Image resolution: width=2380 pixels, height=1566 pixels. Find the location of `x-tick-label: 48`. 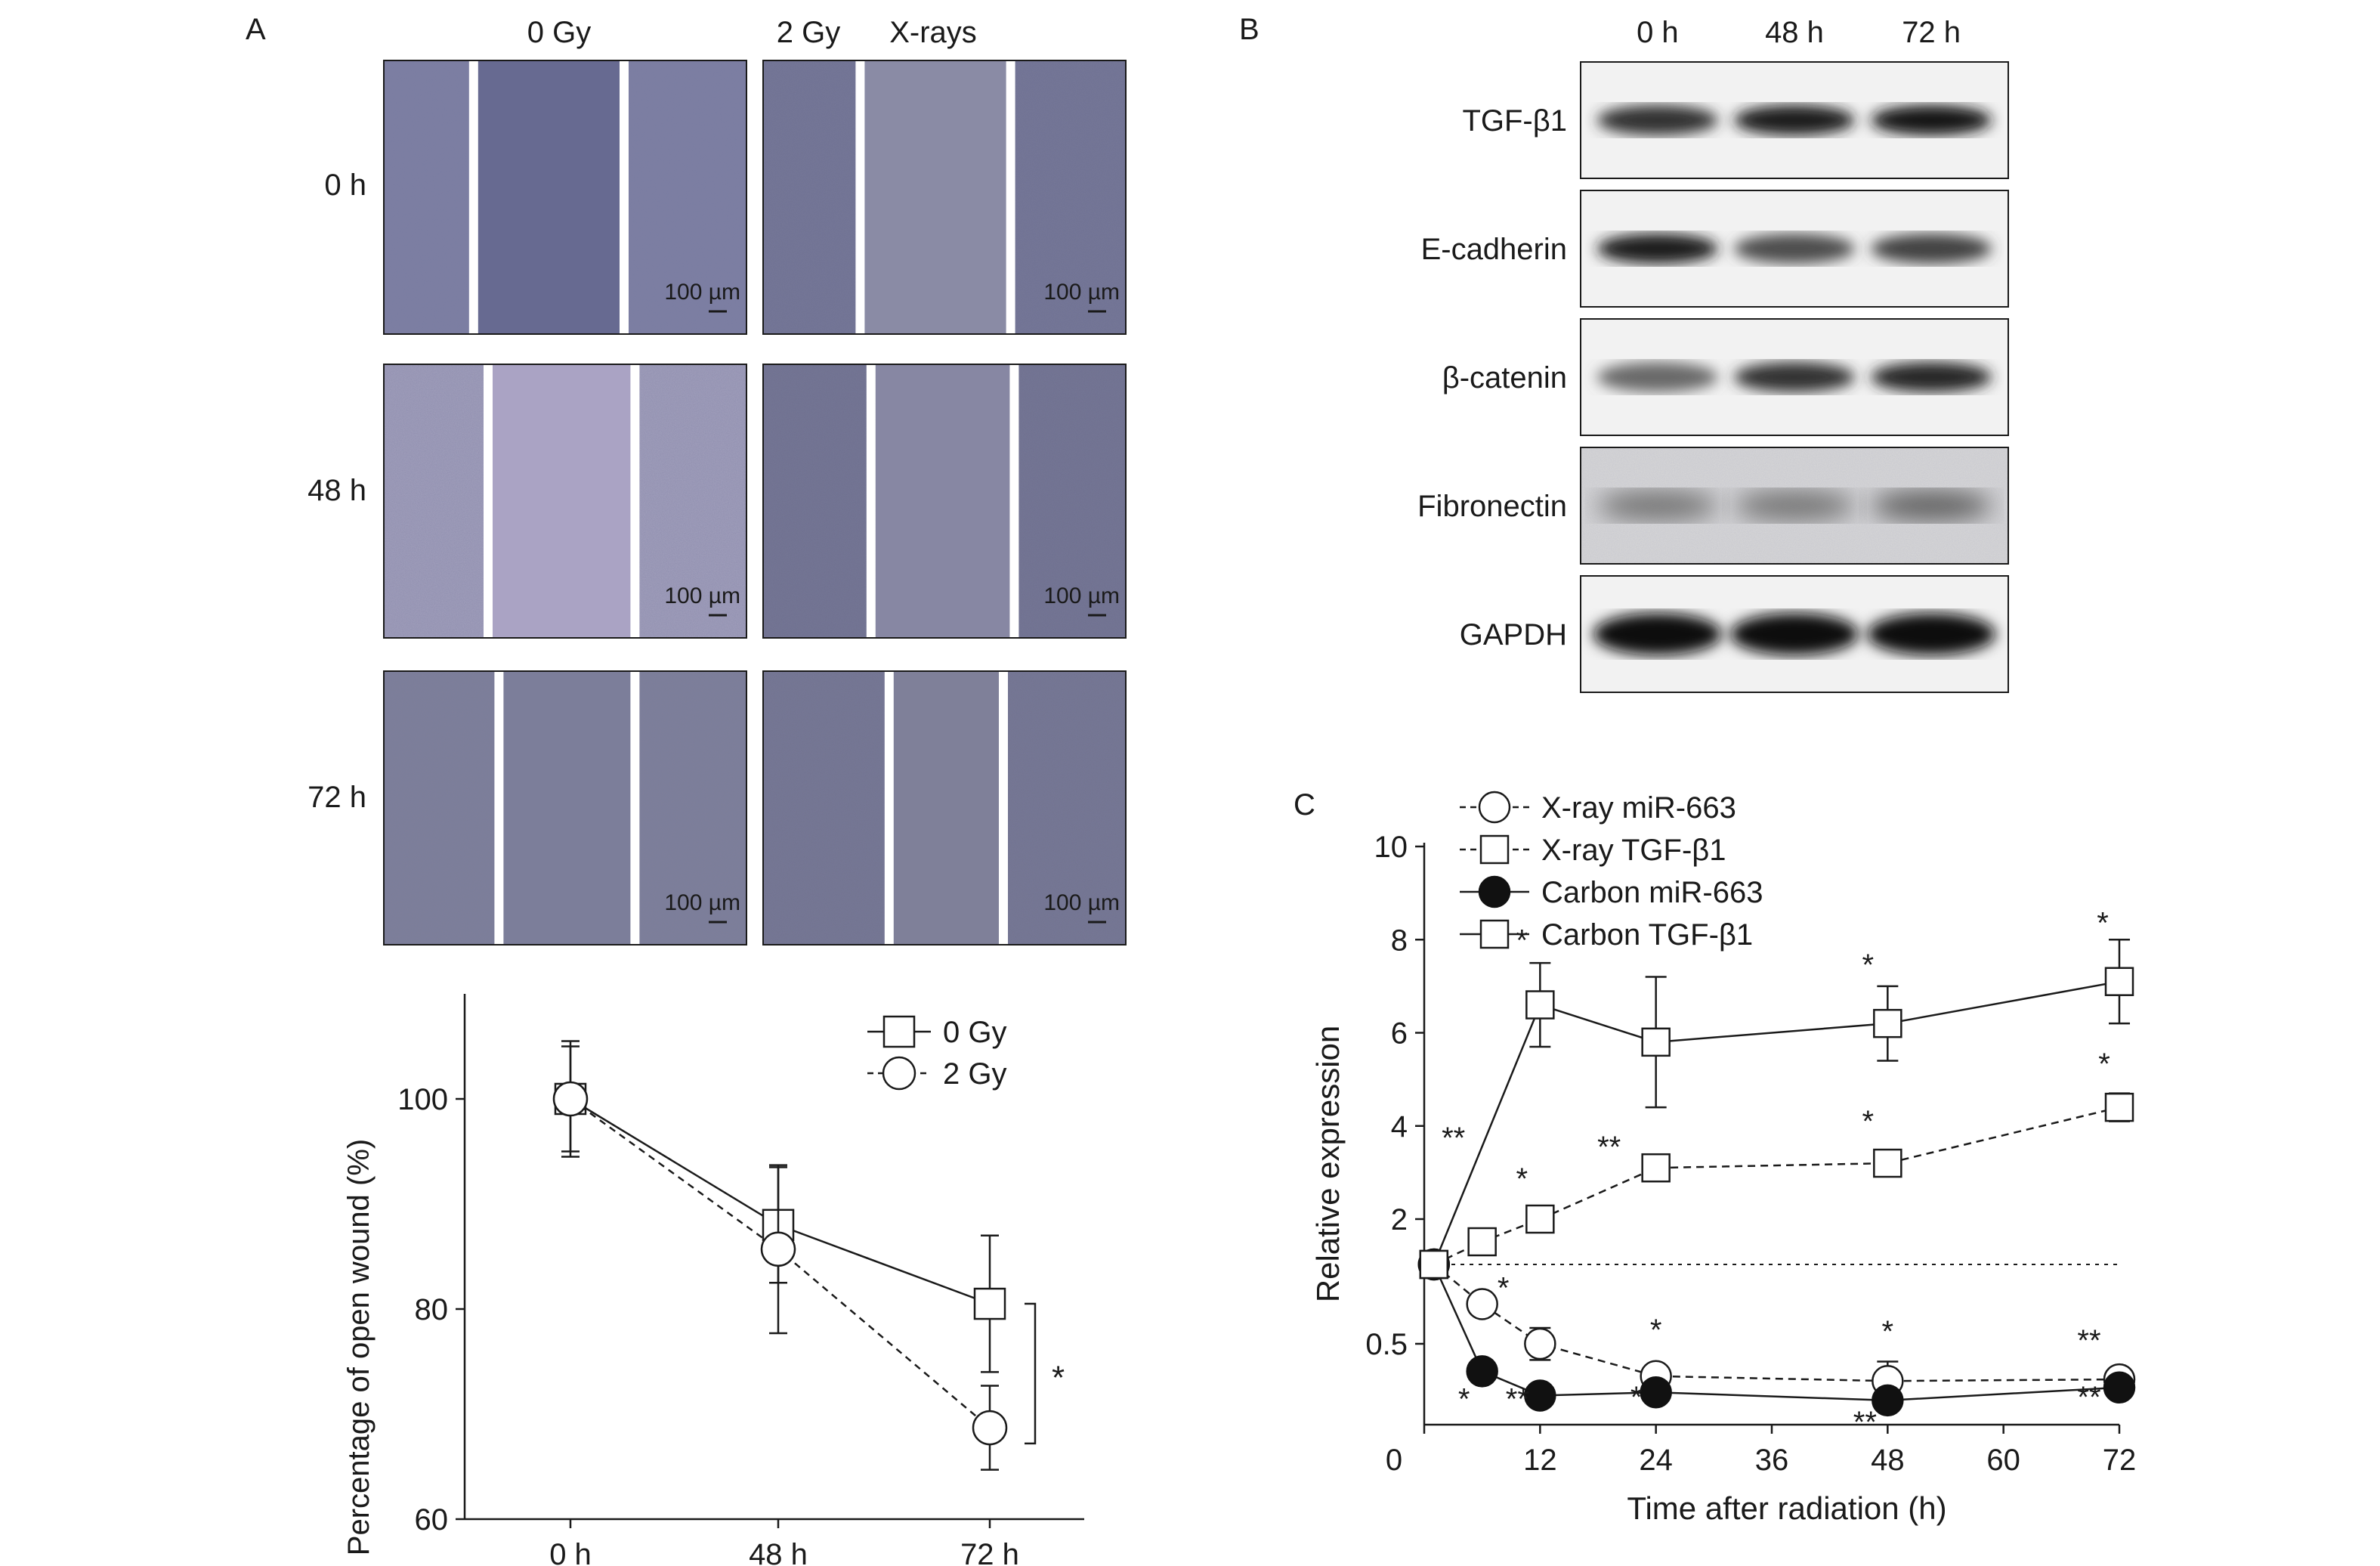

x-tick-label: 48 is located at coordinates (1888, 1460).